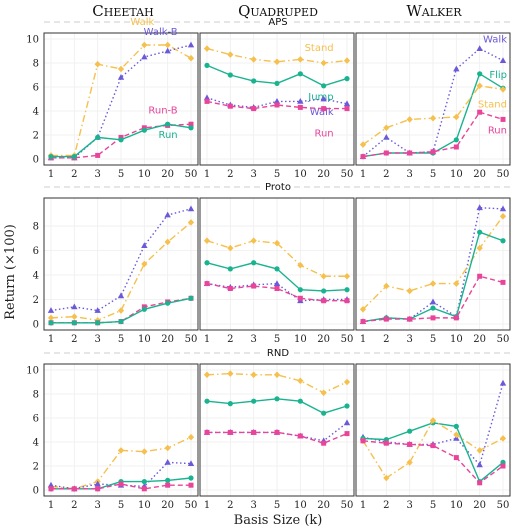 This screenshot has width=515, height=531. I want to click on column-title-walker: Walker, so click(434, 11).